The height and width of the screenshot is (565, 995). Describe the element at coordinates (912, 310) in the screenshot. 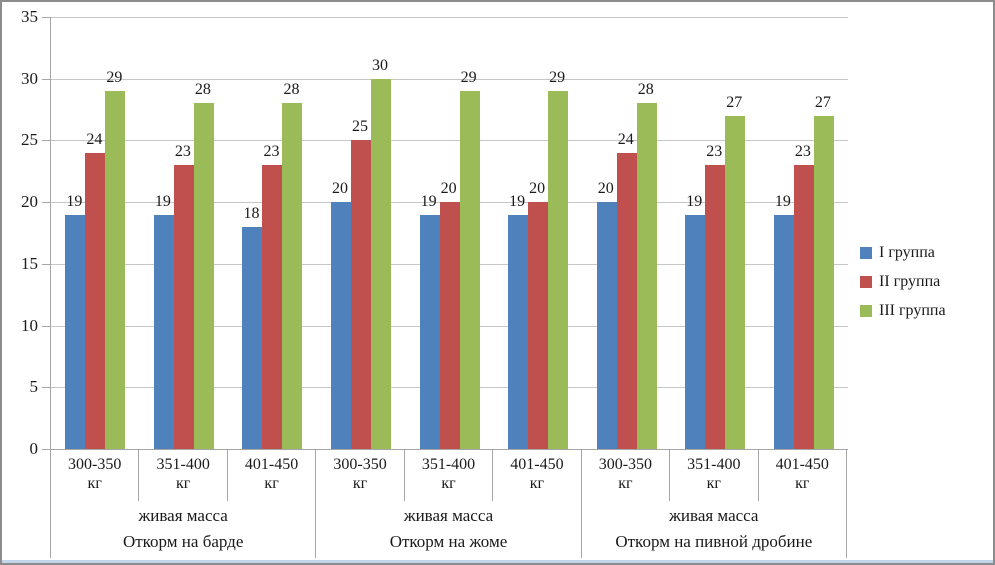

I see `legend-label: III группа` at that location.